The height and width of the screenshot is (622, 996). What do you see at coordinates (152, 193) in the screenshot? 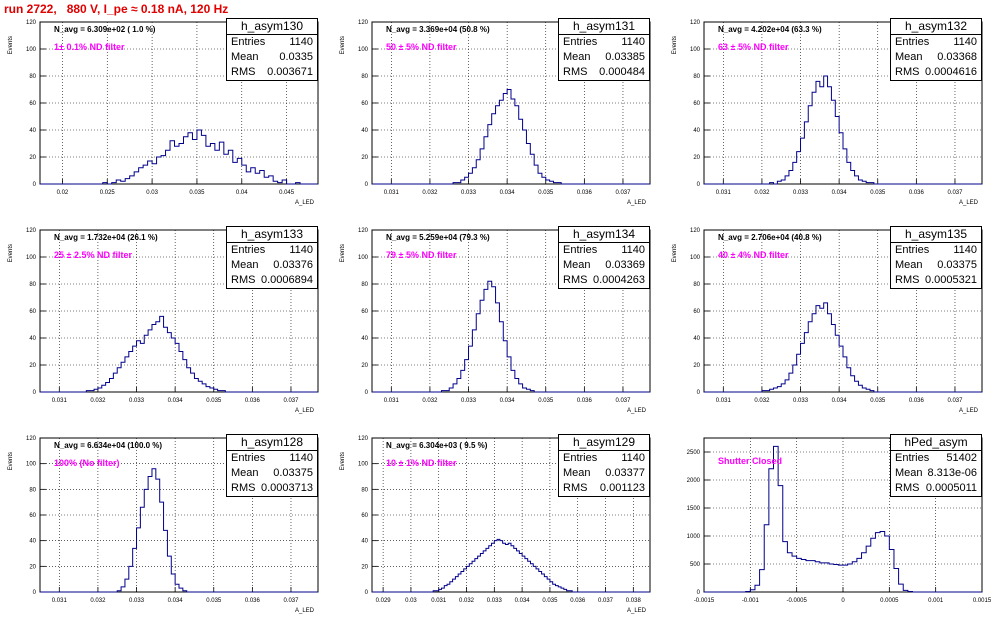
I see `x-tick-label: 0.03` at bounding box center [152, 193].